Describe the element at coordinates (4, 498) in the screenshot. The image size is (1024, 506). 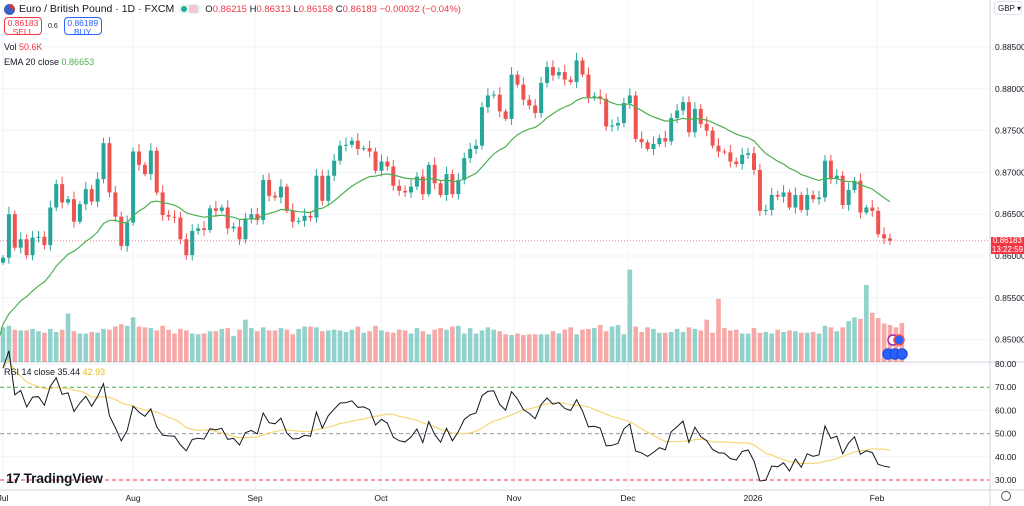
I see `time-tick-label: Jul` at that location.